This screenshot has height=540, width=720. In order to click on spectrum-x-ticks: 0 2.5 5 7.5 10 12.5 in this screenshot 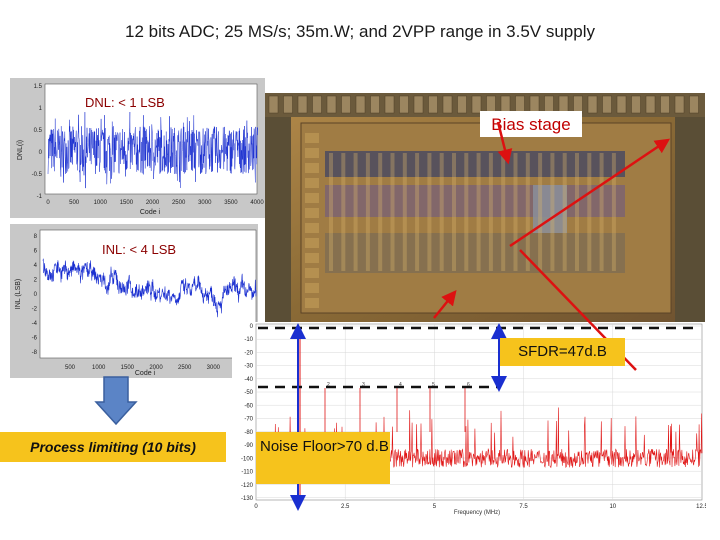, I will do `click(480, 507)`.